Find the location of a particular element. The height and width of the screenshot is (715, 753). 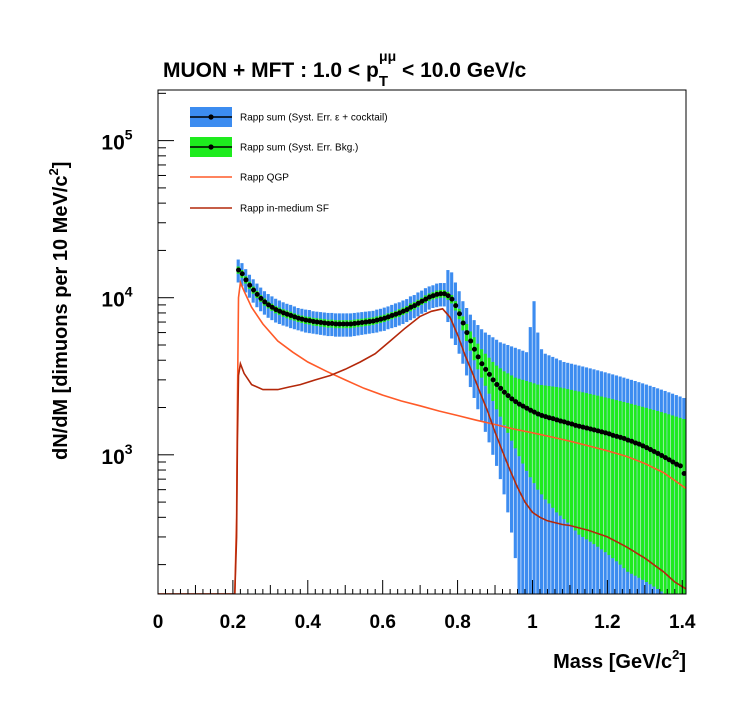

x-tick-label: 1.2 is located at coordinates (607, 622).